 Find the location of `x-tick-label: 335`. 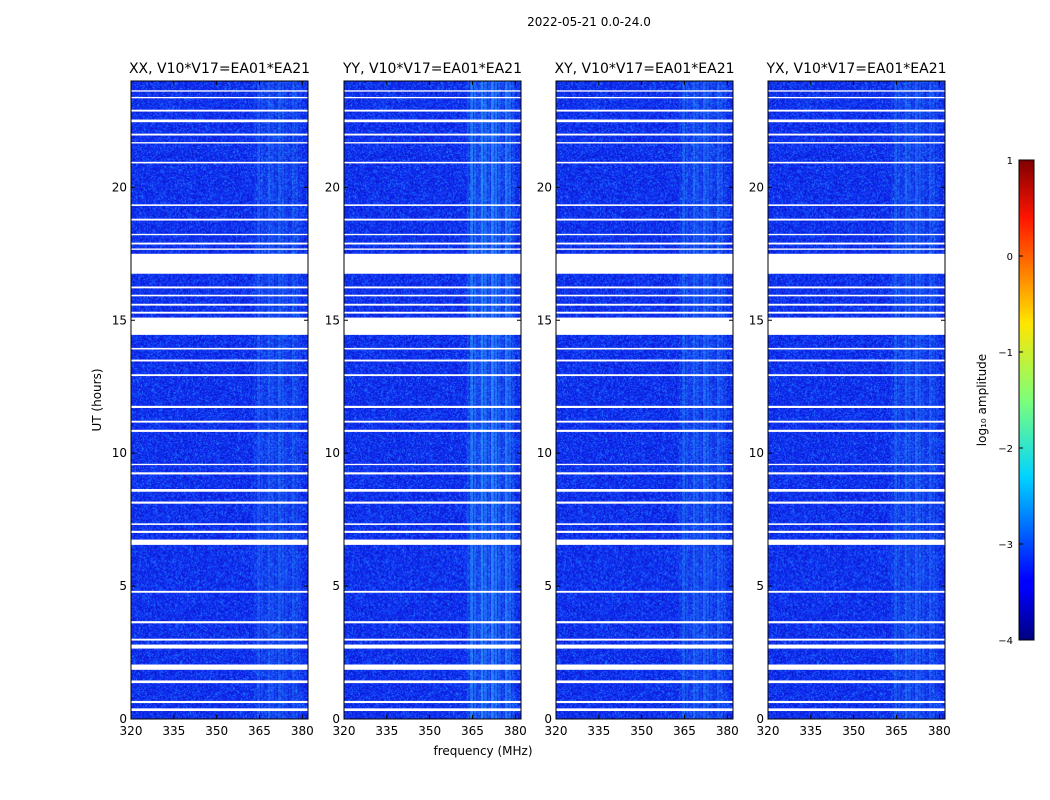

x-tick-label: 335 is located at coordinates (810, 731).